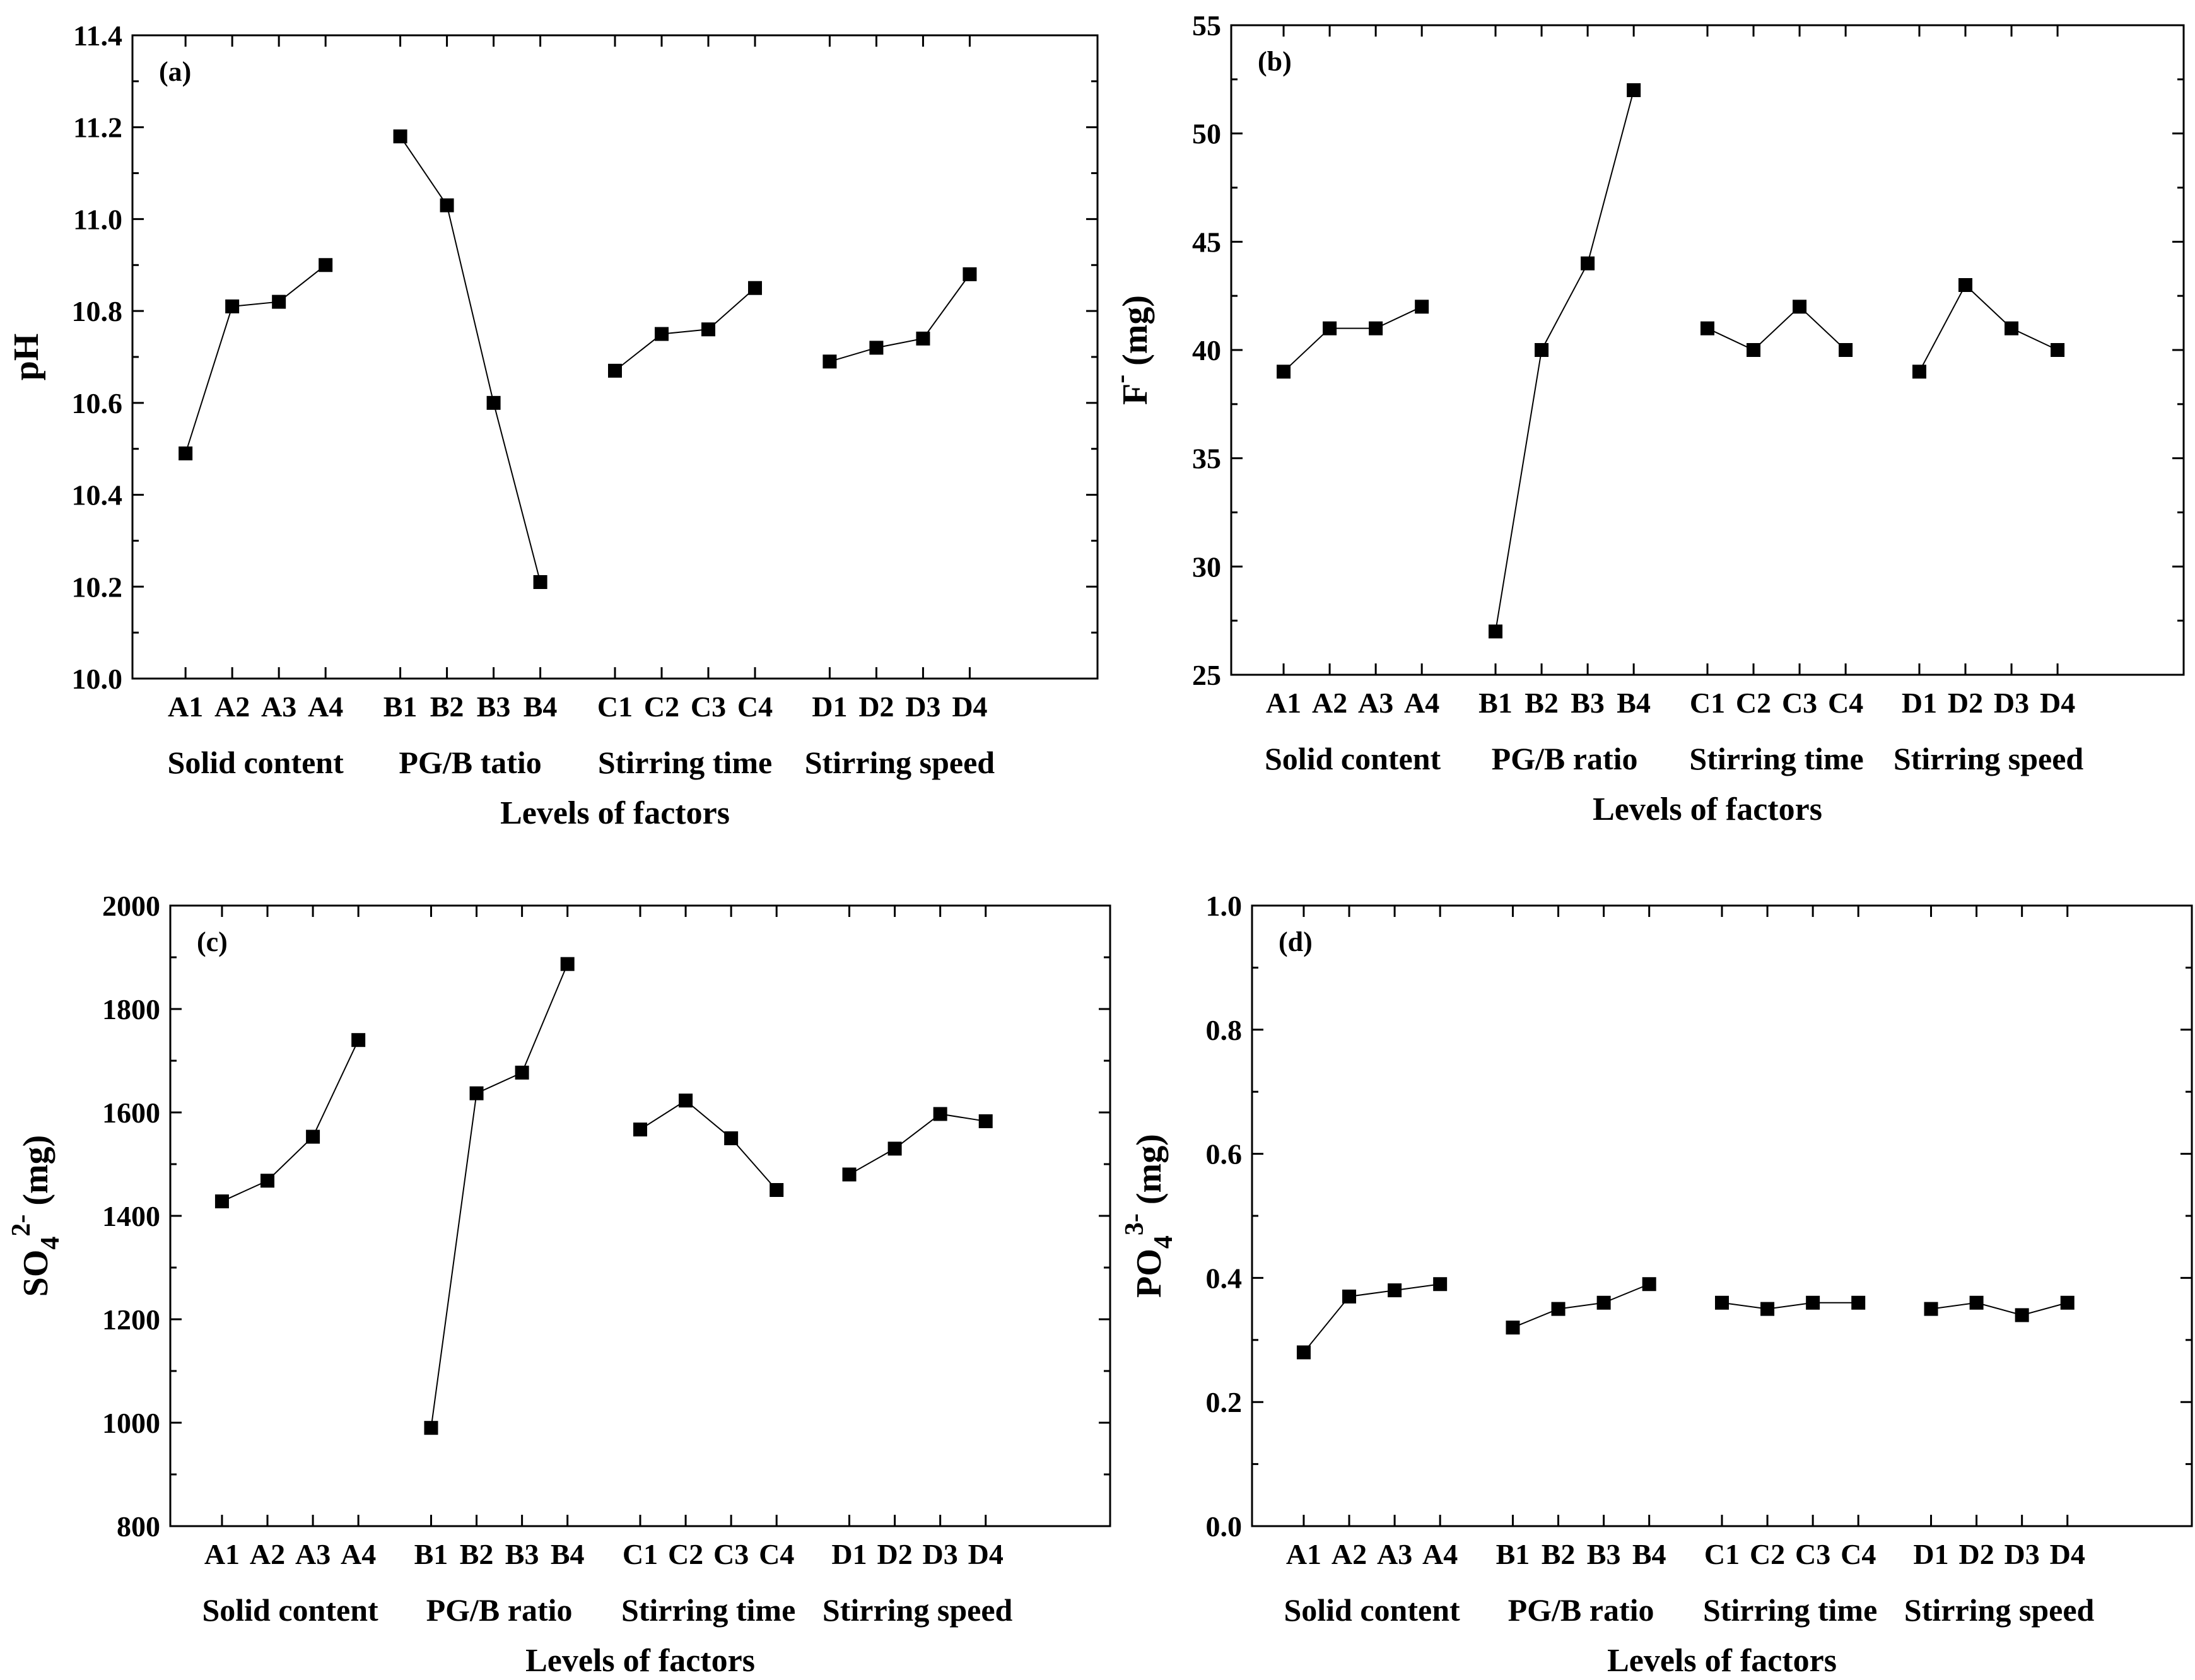 The width and height of the screenshot is (2195, 1680). What do you see at coordinates (131, 1320) in the screenshot?
I see `y-tick-label: 1200` at bounding box center [131, 1320].